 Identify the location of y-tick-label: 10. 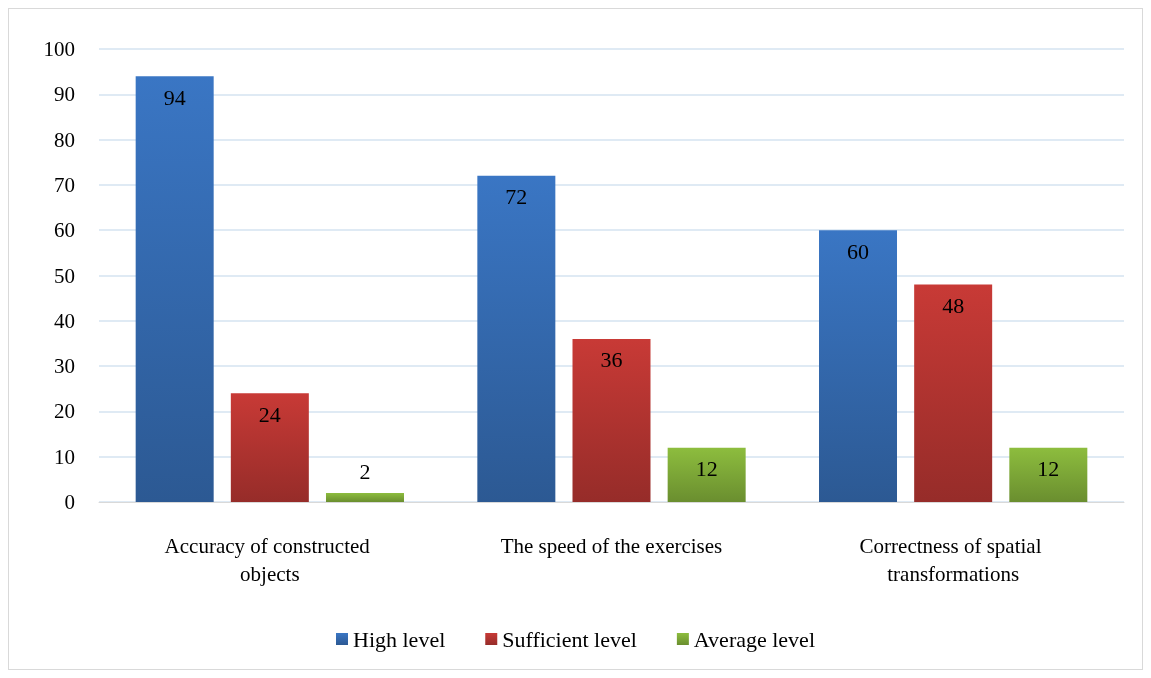
(64, 456).